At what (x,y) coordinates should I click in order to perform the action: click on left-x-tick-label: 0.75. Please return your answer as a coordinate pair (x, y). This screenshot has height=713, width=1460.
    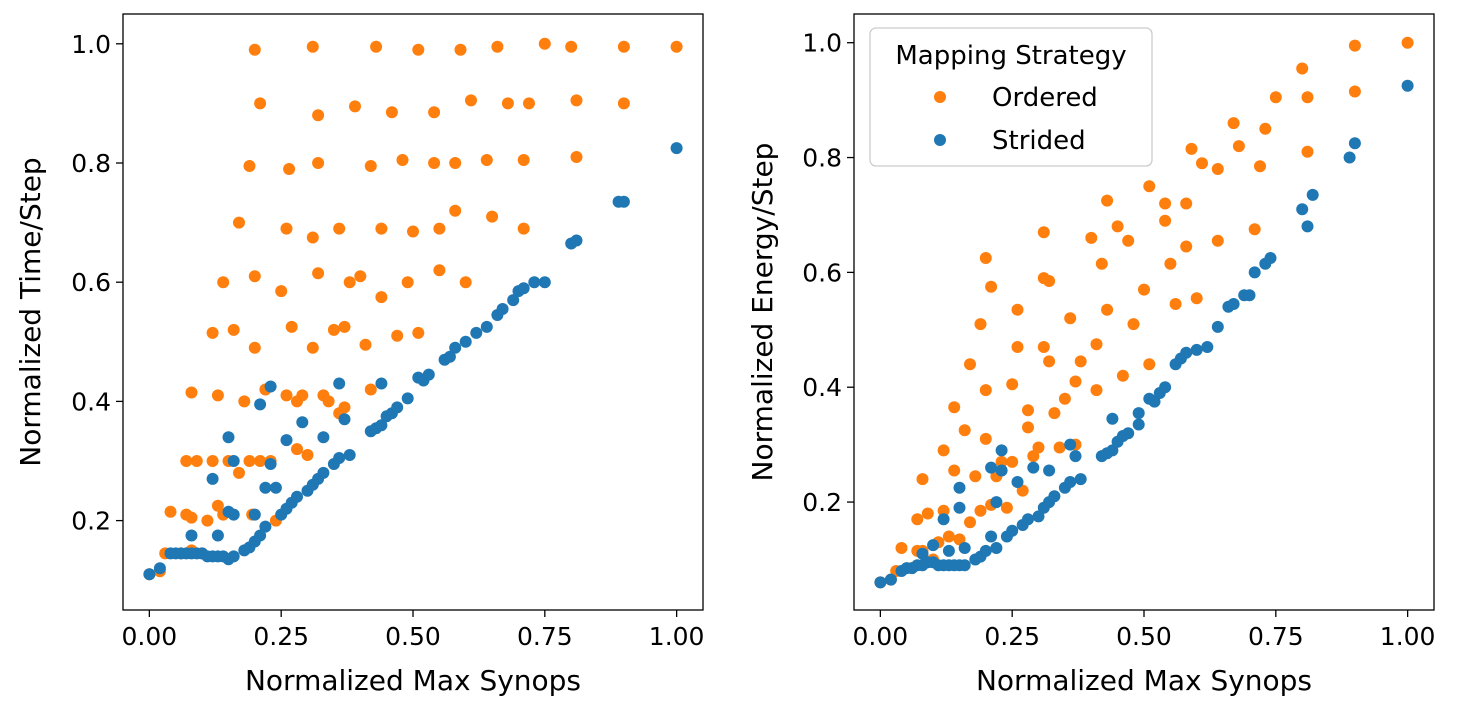
    Looking at the image, I should click on (545, 636).